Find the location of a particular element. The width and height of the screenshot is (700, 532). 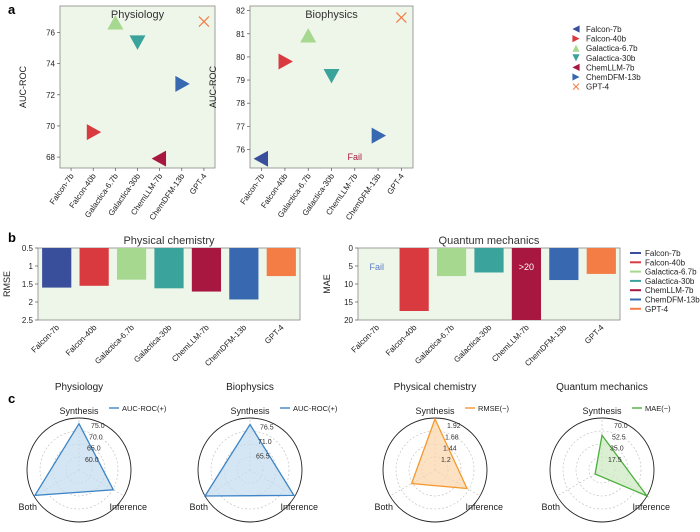

bar-galactica-6-7b is located at coordinates (131, 264).